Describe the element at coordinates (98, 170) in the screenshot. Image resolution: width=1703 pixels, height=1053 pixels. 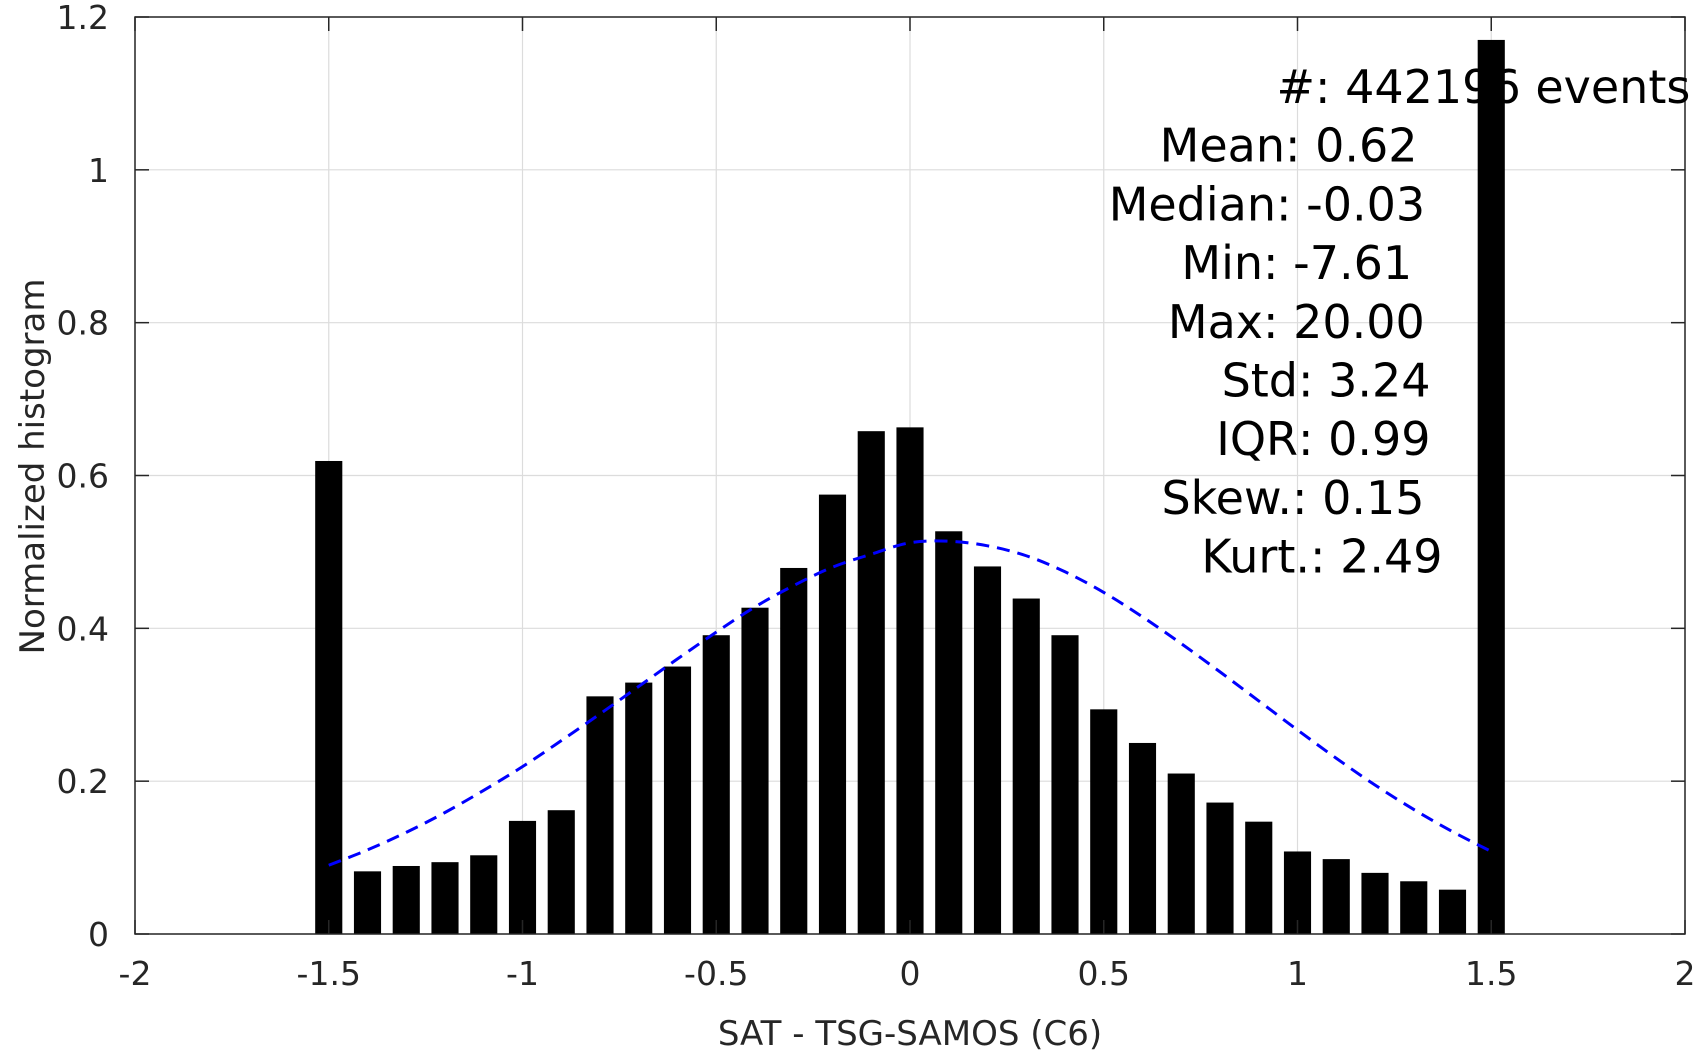
I see `y-tick-label: 1` at that location.